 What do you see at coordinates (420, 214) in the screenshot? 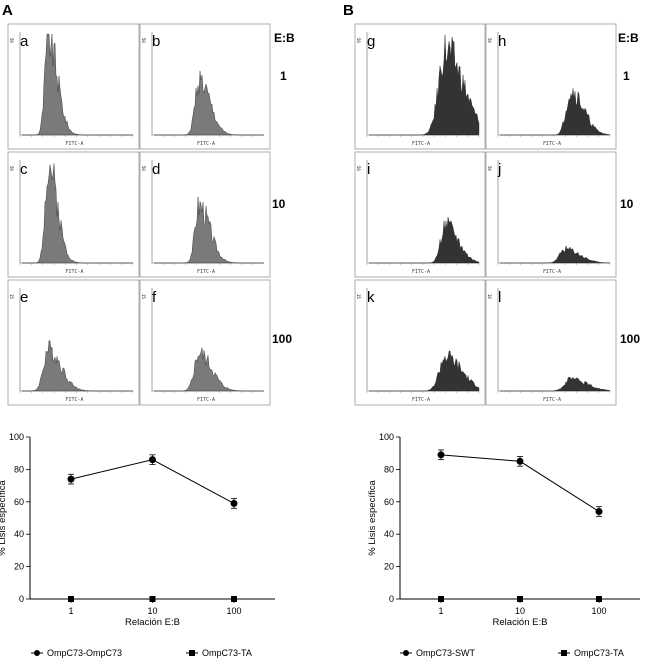
I see `histogram-i: 50 FITC-A i` at bounding box center [420, 214].